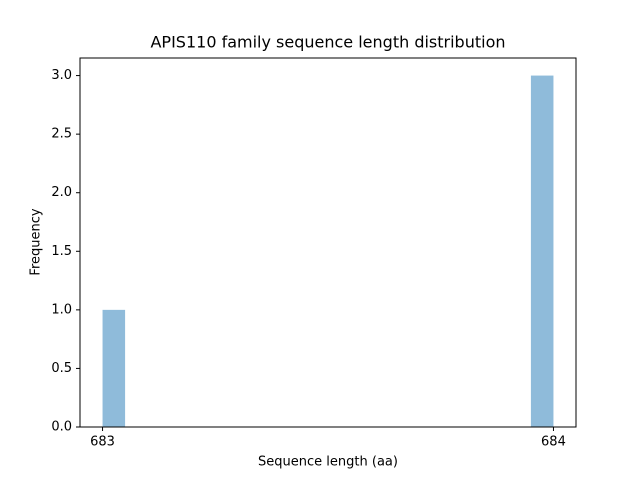 This screenshot has height=480, width=640. Describe the element at coordinates (61, 75) in the screenshot. I see `y-tick-label: 3.0` at that location.